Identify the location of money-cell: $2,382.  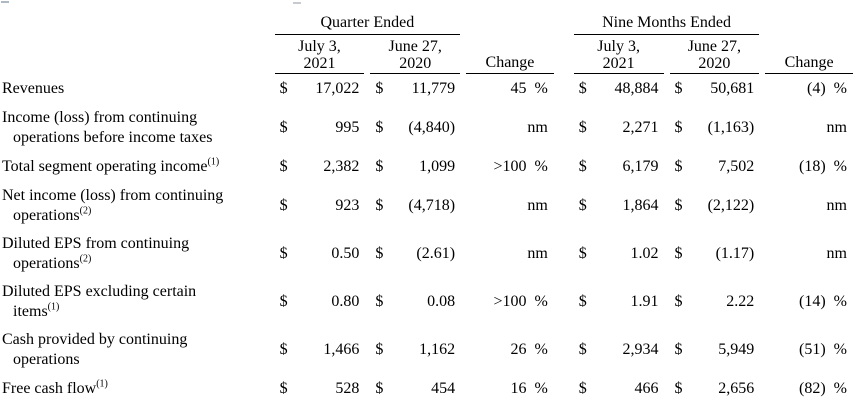
(320, 167).